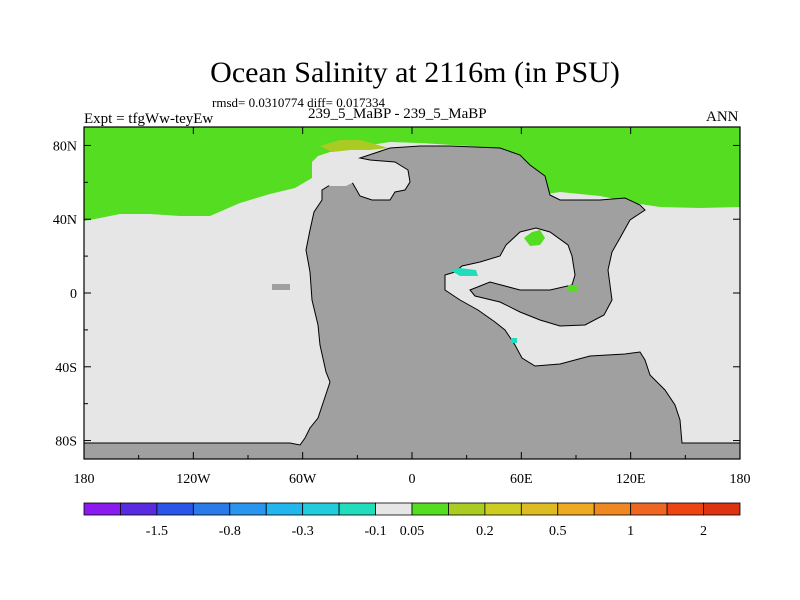 This screenshot has width=800, height=600. I want to click on x-tick-label: 120E, so click(631, 479).